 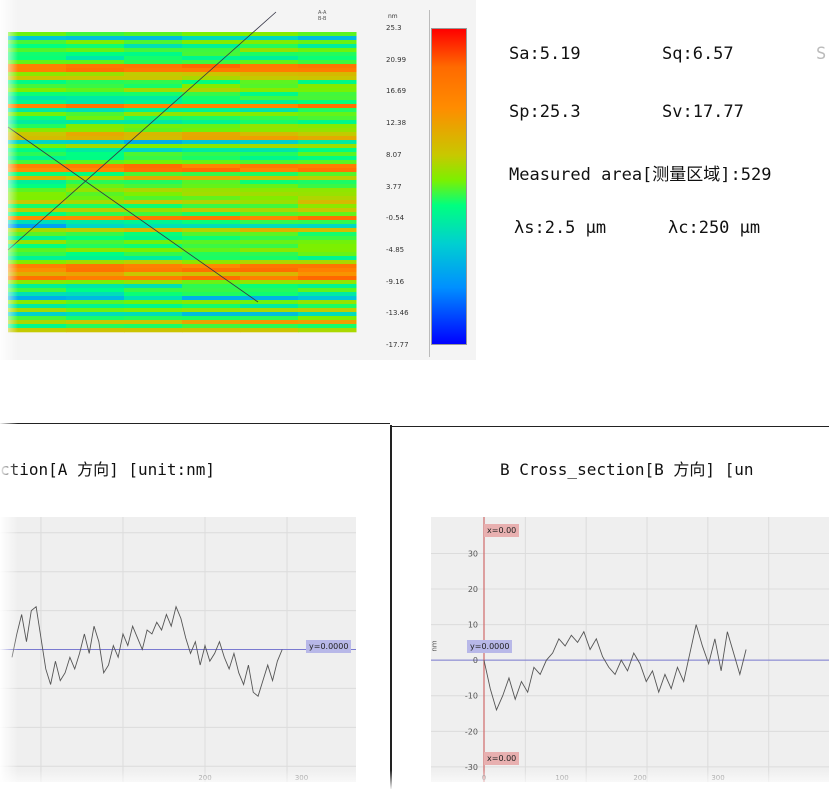 I want to click on colorbar-unit: nm, so click(x=393, y=16).